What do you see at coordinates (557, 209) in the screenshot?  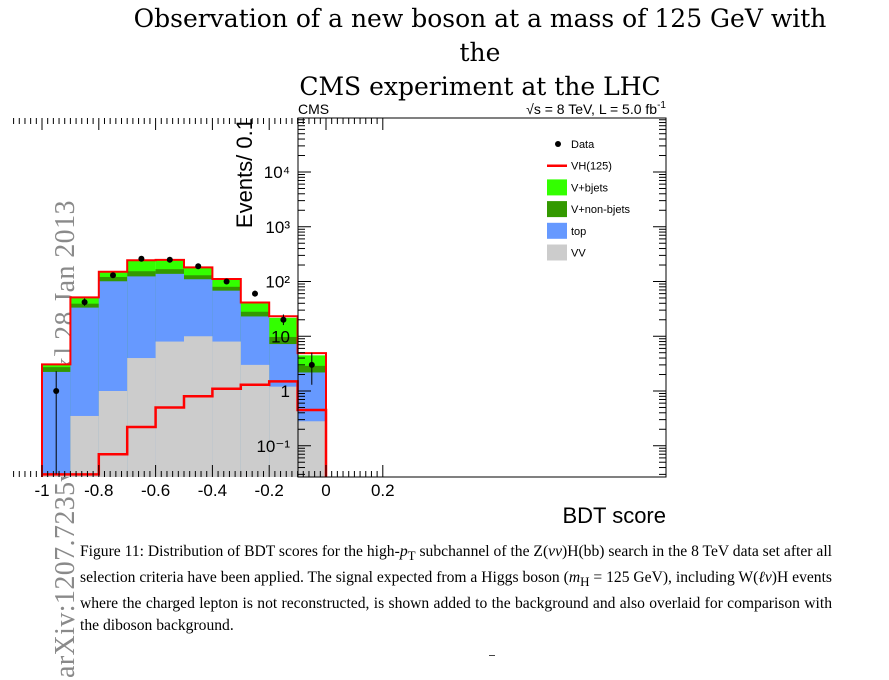 I see `legend-marker-v-non-bjets` at bounding box center [557, 209].